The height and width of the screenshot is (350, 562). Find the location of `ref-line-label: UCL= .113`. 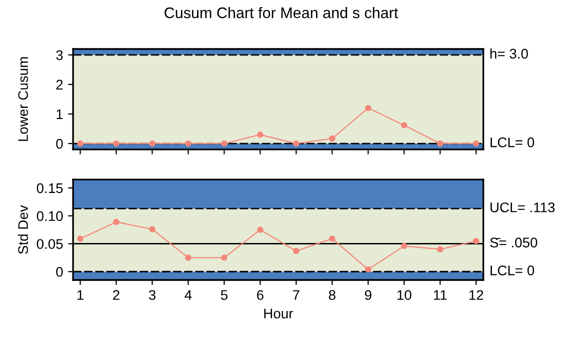

ref-line-label: UCL= .113 is located at coordinates (522, 207).